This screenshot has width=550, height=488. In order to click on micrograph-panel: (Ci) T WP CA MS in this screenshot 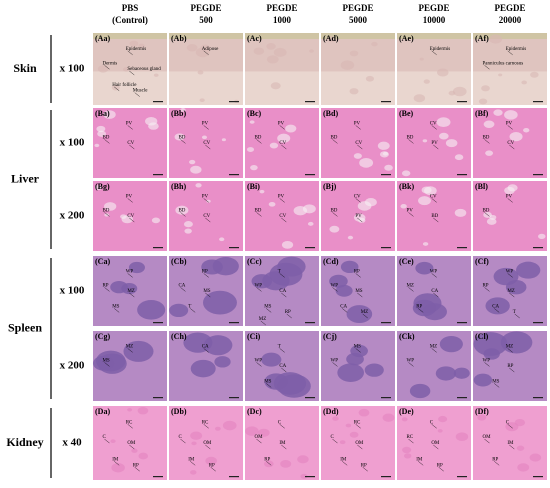, I will do `click(282, 366)`.